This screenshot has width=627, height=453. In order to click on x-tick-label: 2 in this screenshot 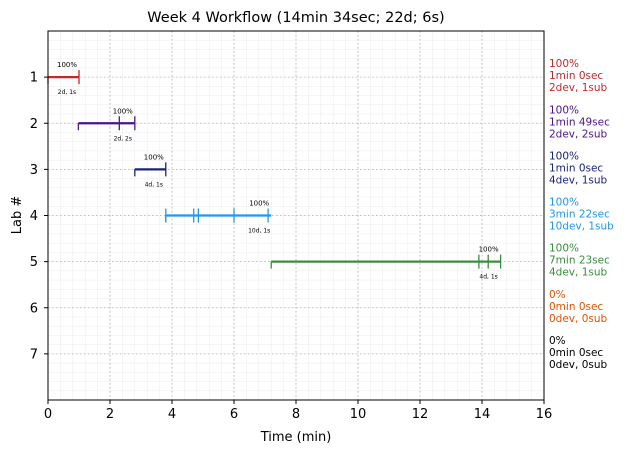, I will do `click(110, 414)`.